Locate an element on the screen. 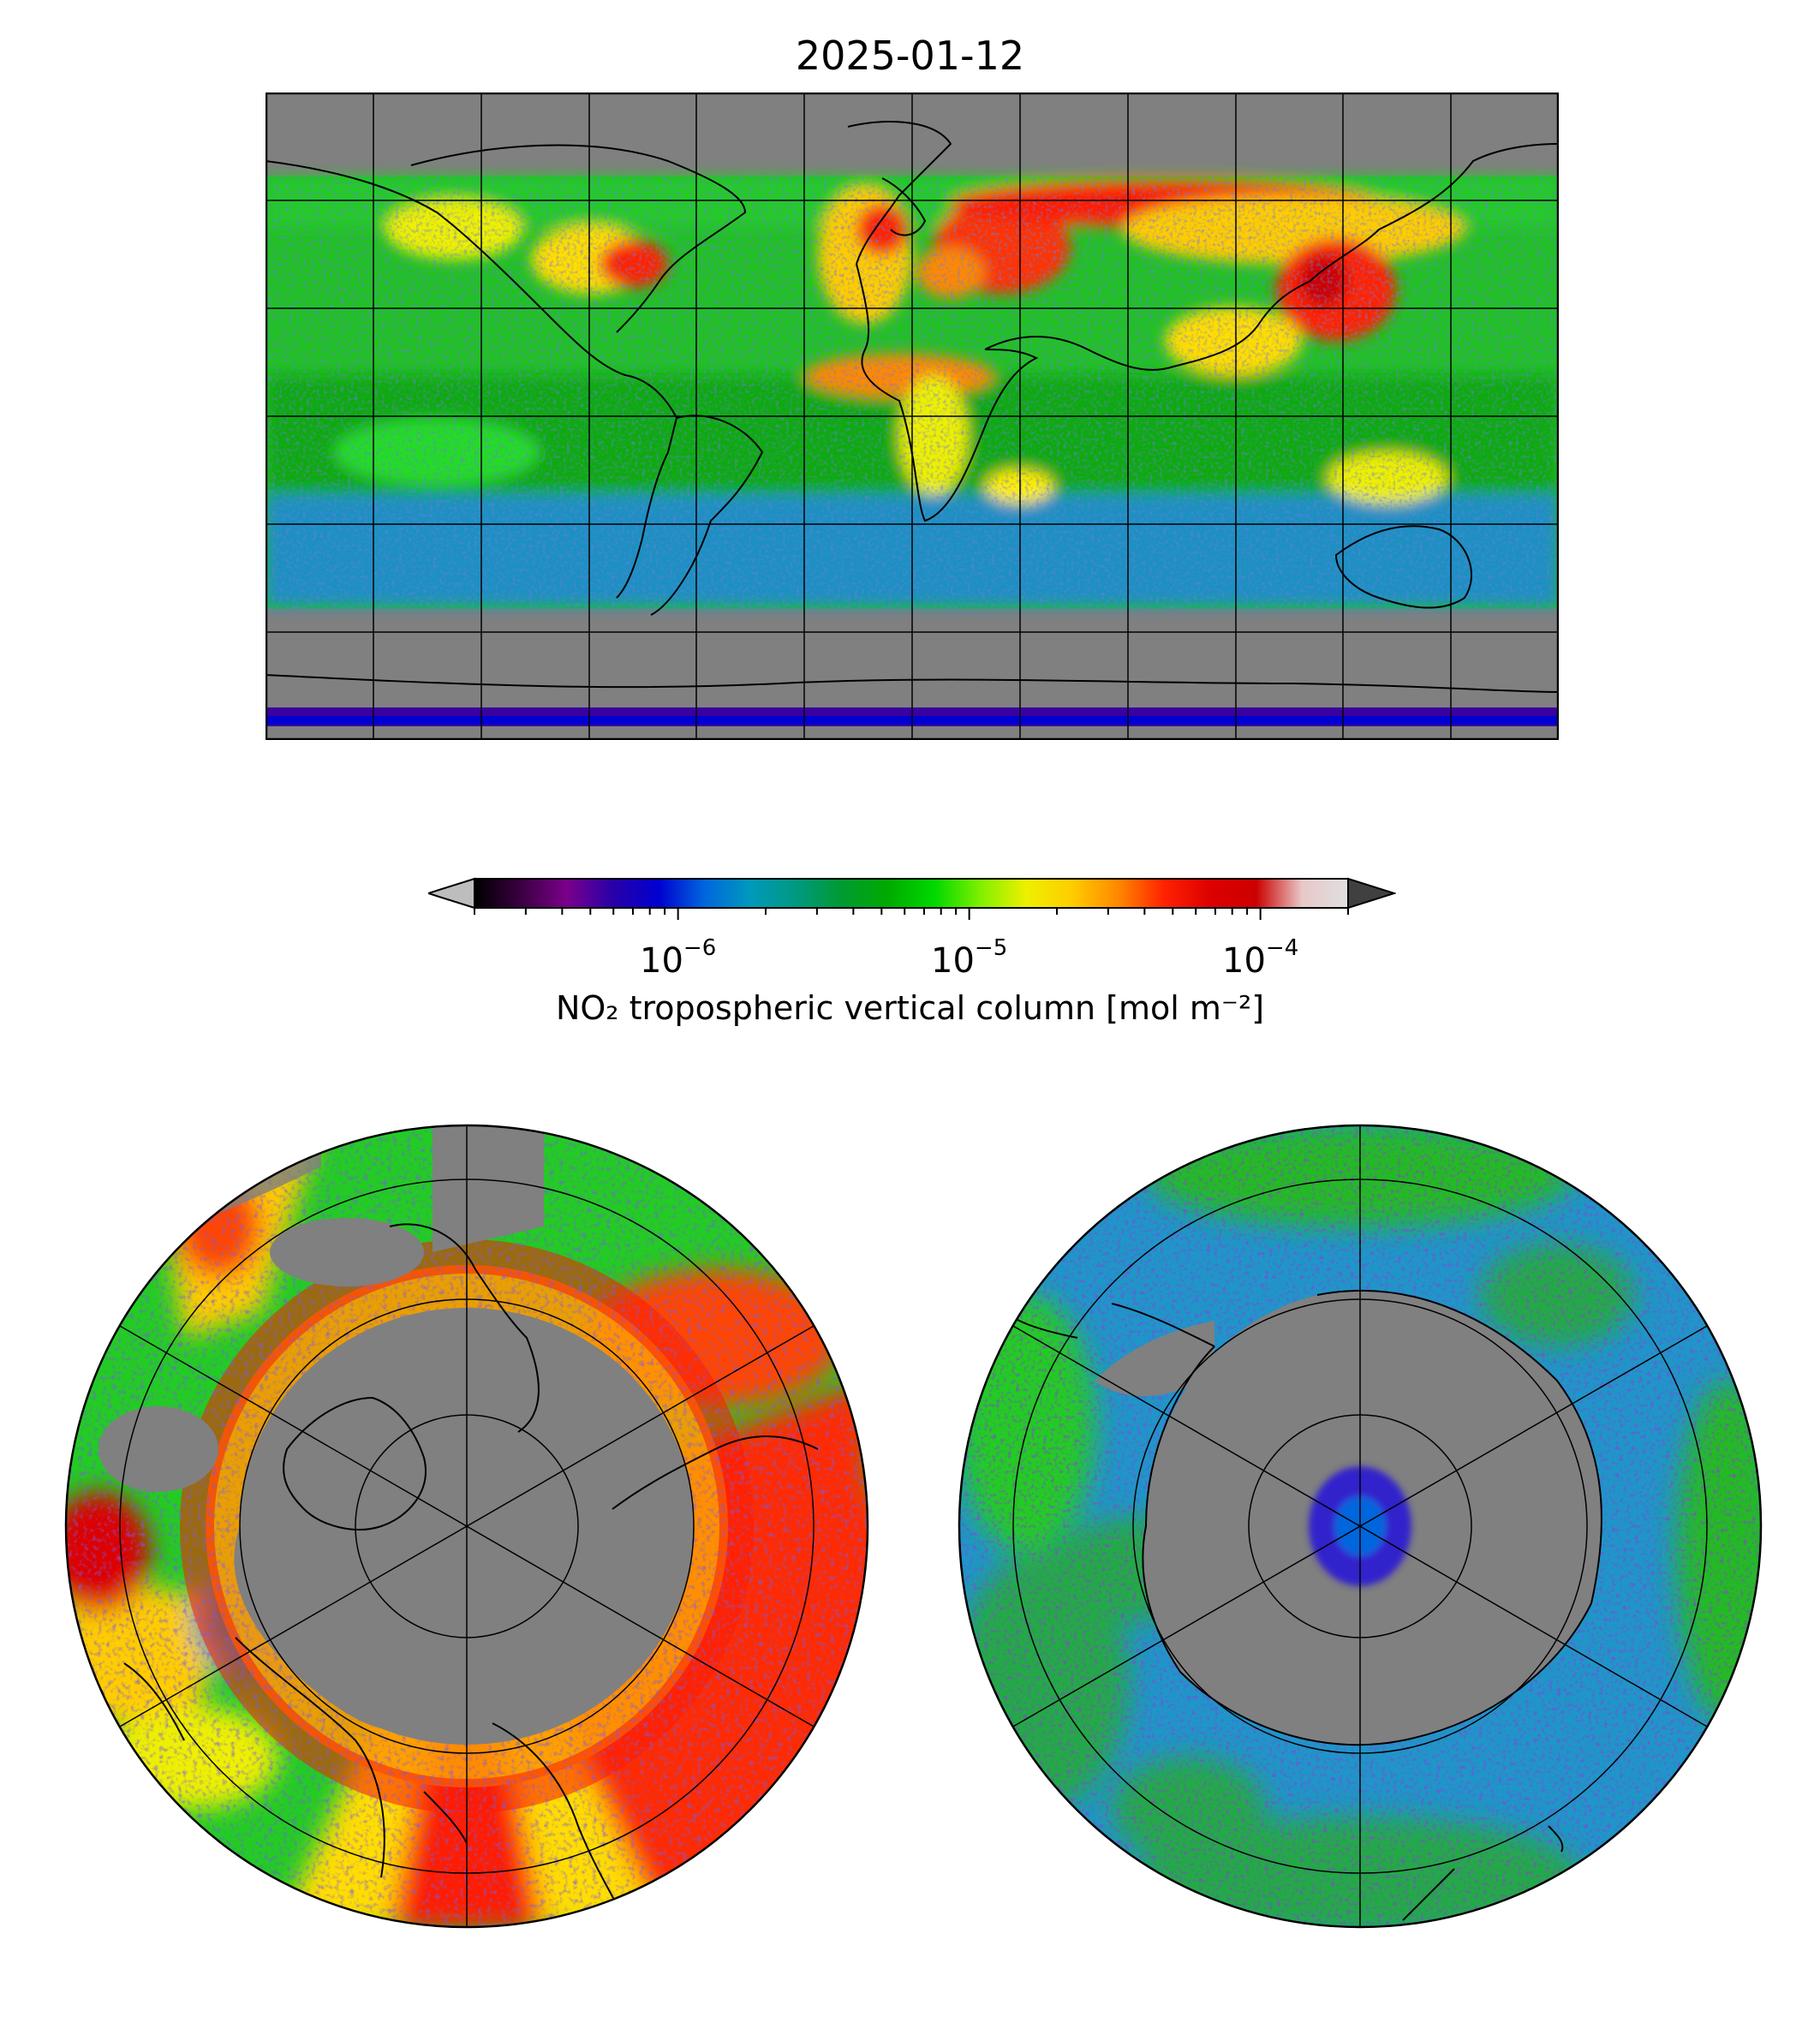 Image resolution: width=1820 pixels, height=2023 pixels. colorbar-tick-label-1e-6: 10⁻⁶ is located at coordinates (679, 958).